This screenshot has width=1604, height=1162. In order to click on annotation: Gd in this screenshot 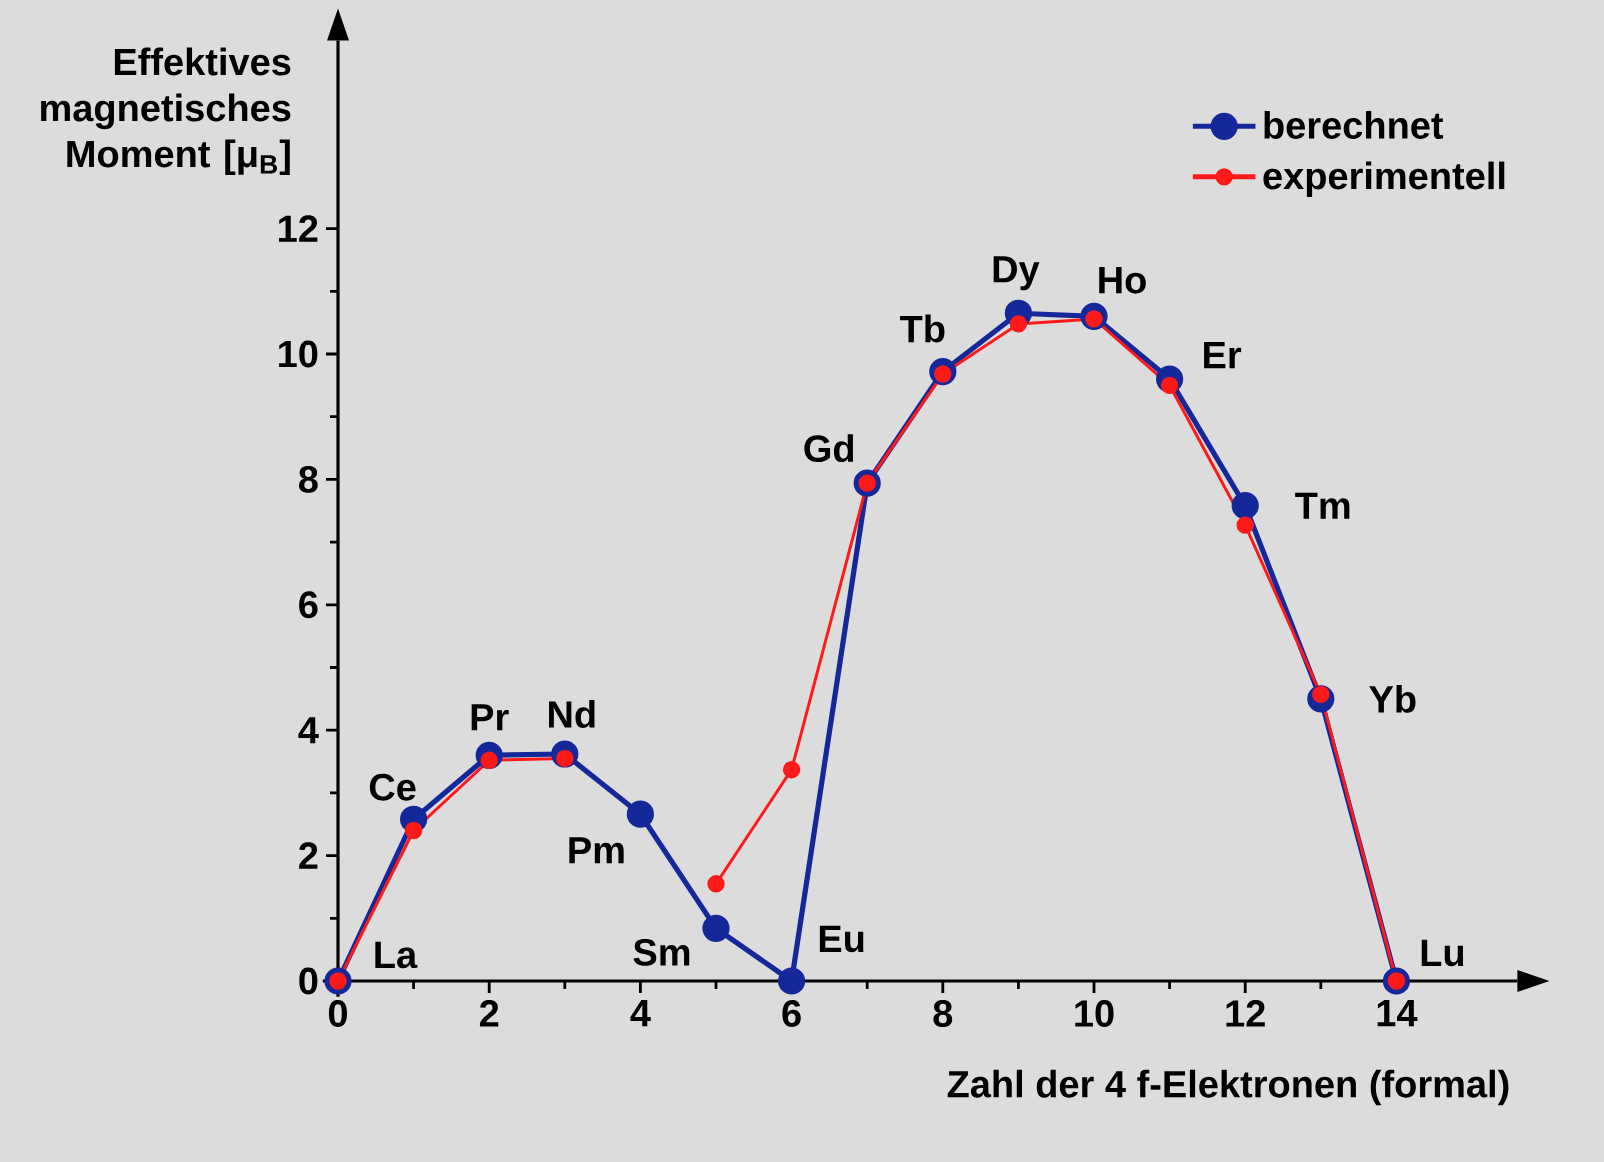, I will do `click(829, 448)`.